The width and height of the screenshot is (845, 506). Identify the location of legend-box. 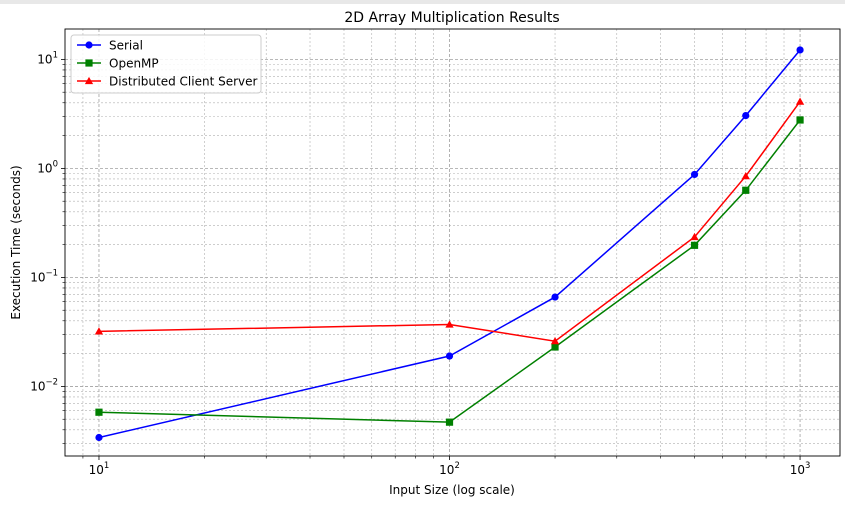
(166, 64).